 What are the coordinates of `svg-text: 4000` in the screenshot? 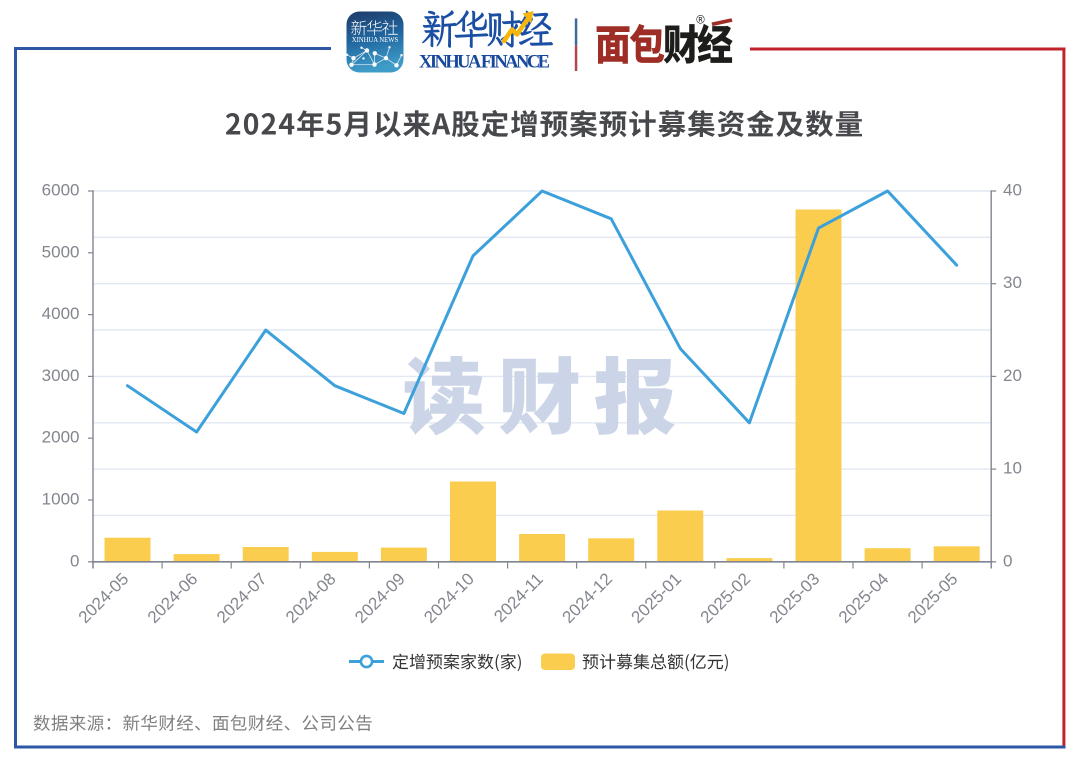 It's located at (61, 313).